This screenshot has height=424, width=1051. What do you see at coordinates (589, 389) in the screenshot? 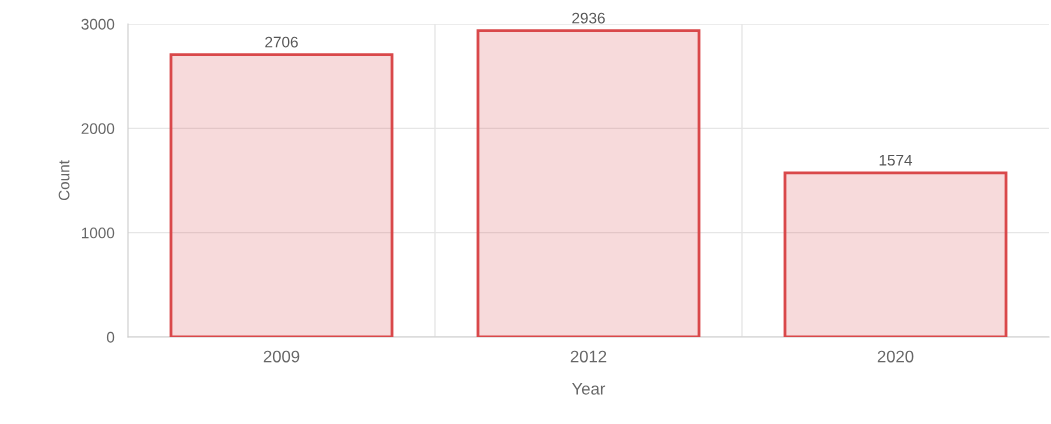
I see `x-axis-title: Year` at bounding box center [589, 389].